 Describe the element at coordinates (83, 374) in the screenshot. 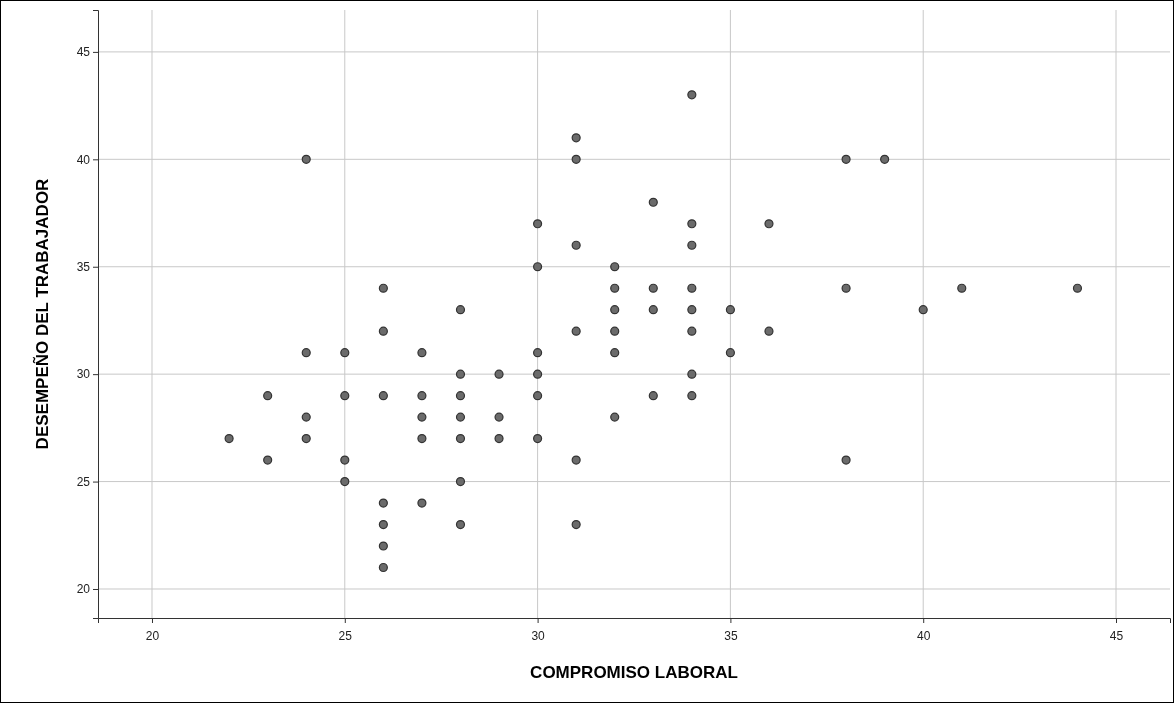

I see `y-tick-label: 30` at that location.